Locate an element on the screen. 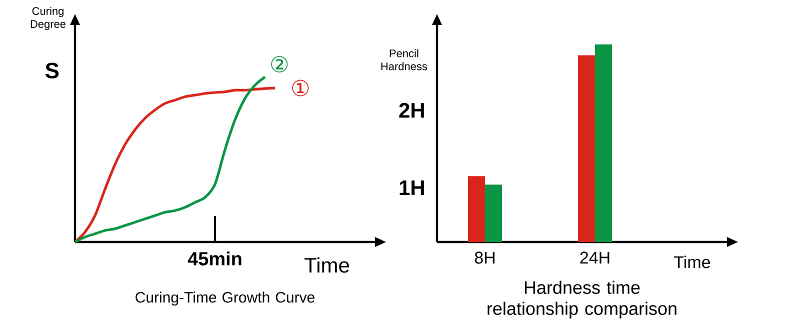  text: 45min is located at coordinates (215, 259).